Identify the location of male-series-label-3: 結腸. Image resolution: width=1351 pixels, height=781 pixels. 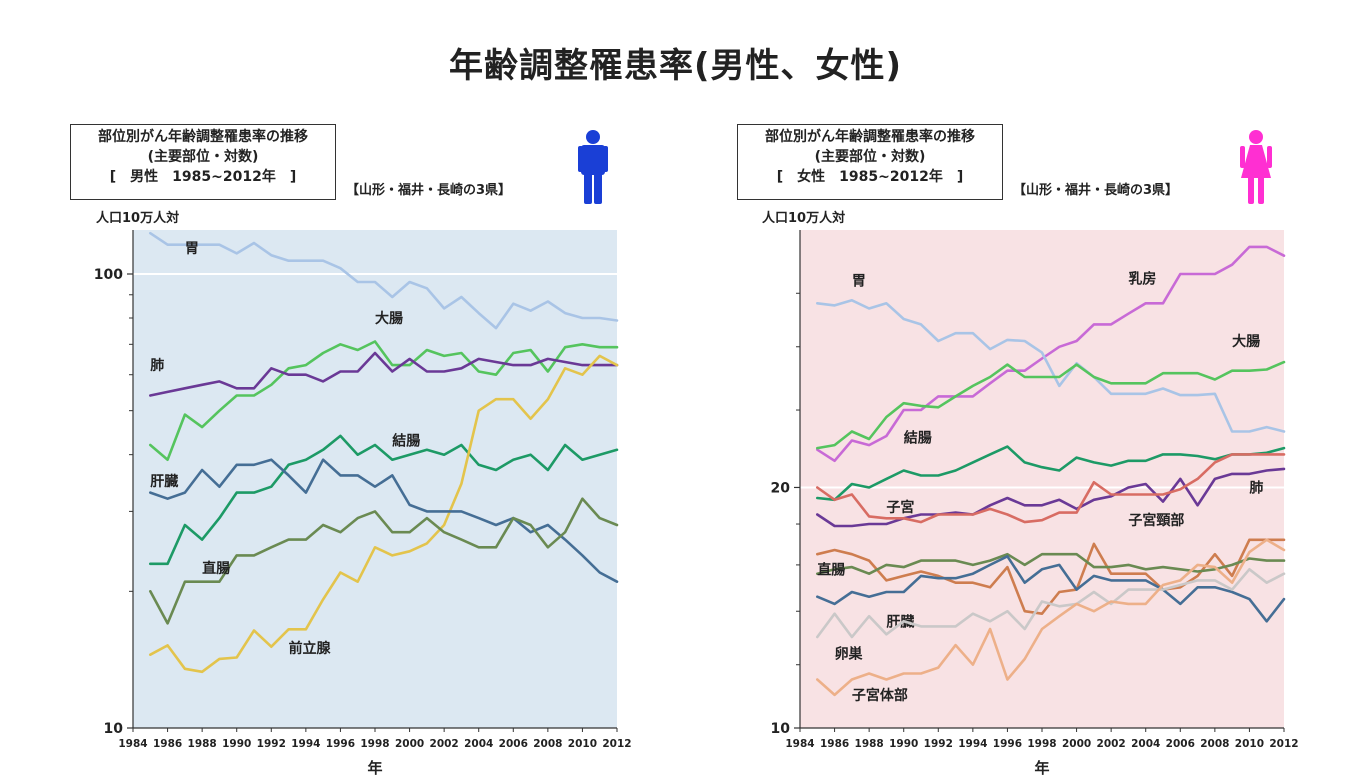
(406, 440).